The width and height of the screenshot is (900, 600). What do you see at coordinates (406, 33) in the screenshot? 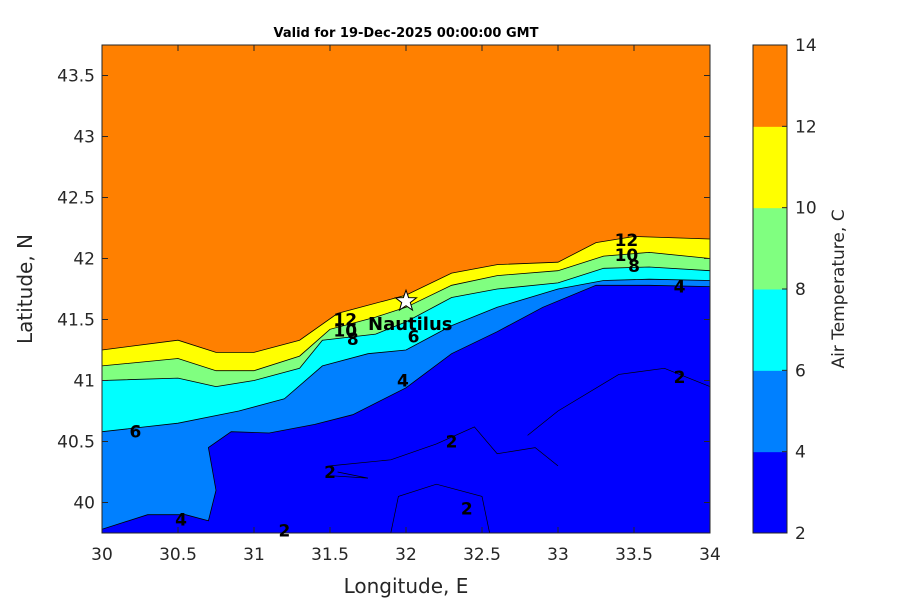
I see `chart-title: Valid for 19-Dec-2025 00:00:00 GMT` at bounding box center [406, 33].